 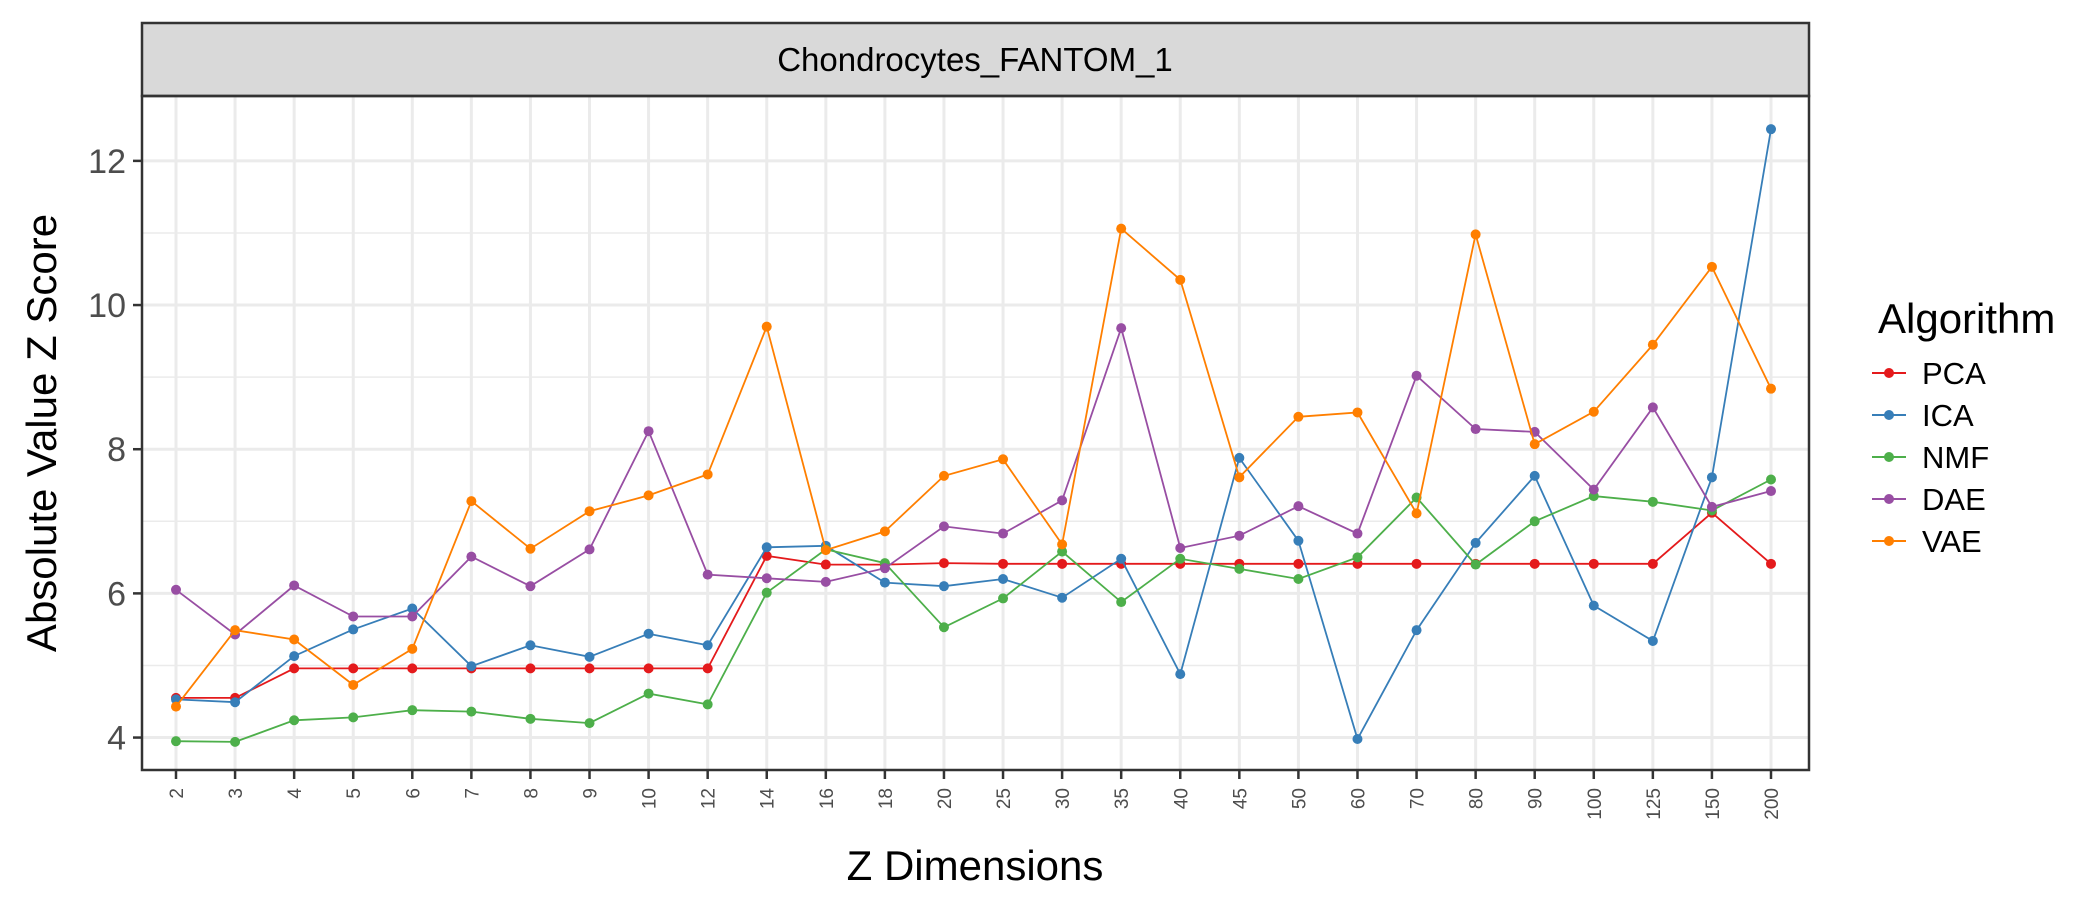 I want to click on x-tick-label: 20, so click(x=945, y=798).